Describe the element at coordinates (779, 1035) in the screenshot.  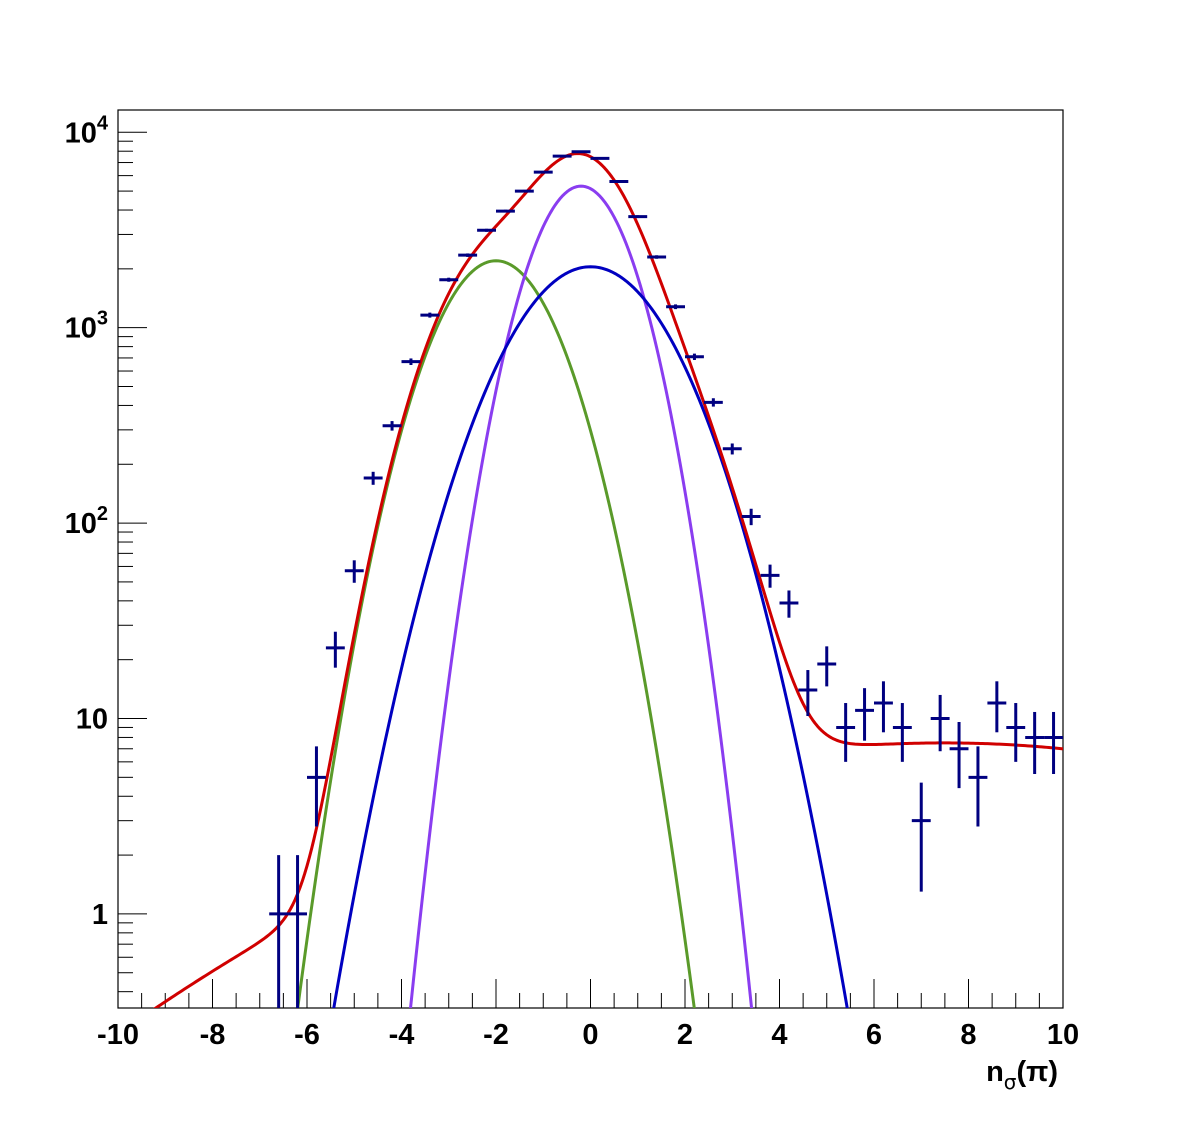
I see `x-tick-label: 4` at that location.